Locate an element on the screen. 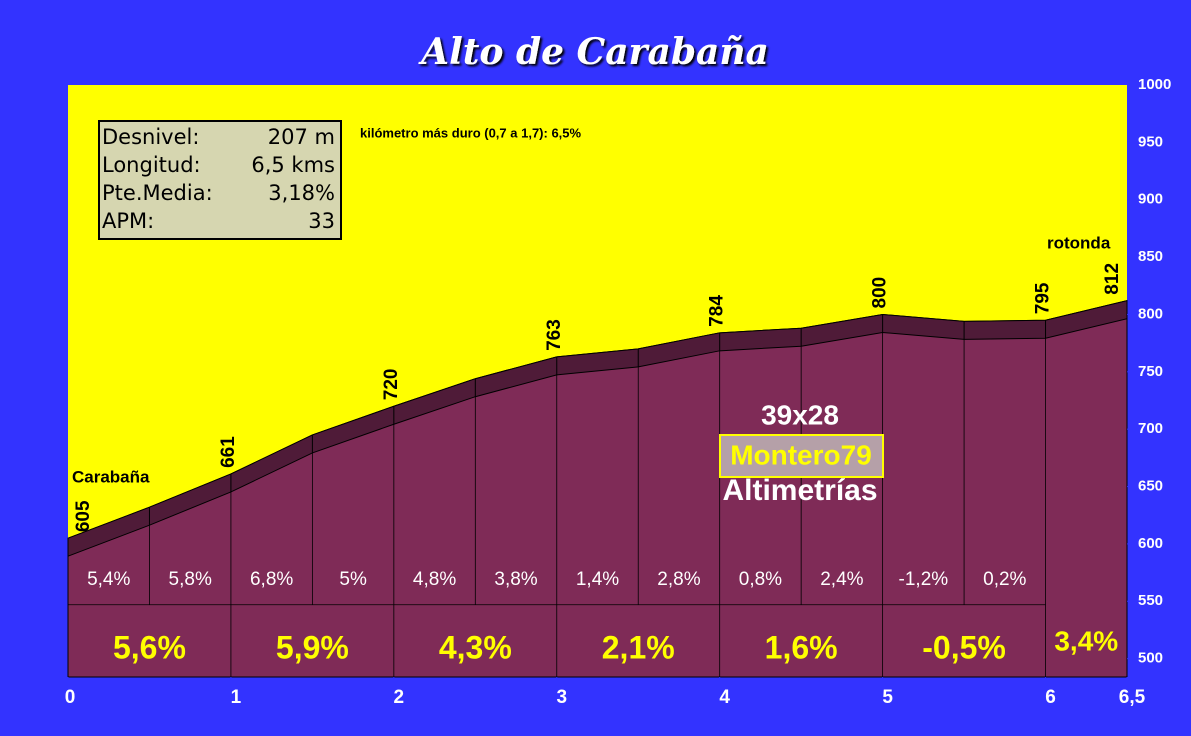 The image size is (1191, 736). watermark: Montero79 is located at coordinates (801, 454).